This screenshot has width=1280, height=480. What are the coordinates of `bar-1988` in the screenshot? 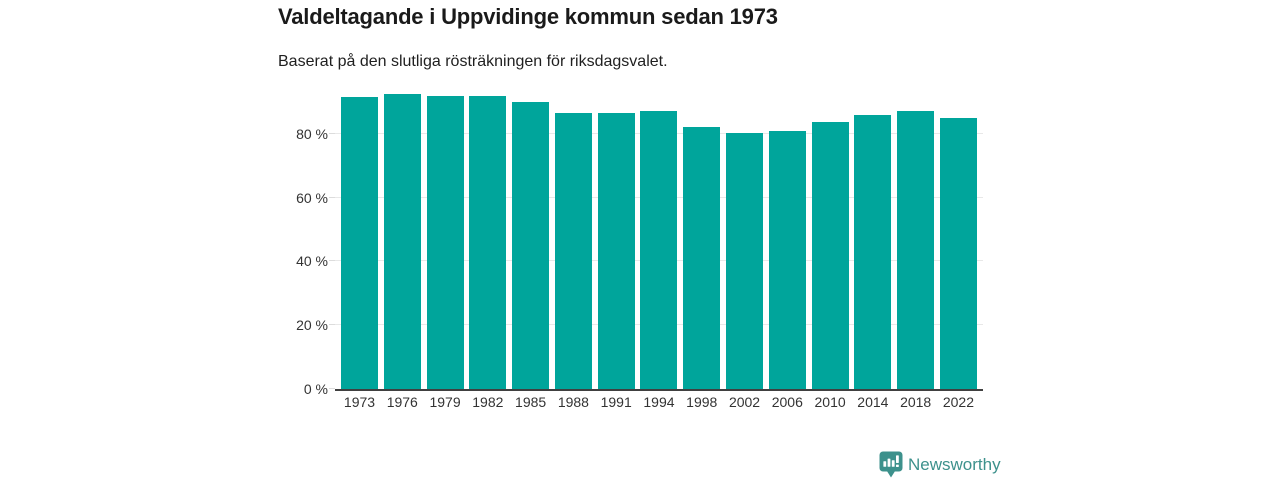 It's located at (573, 251).